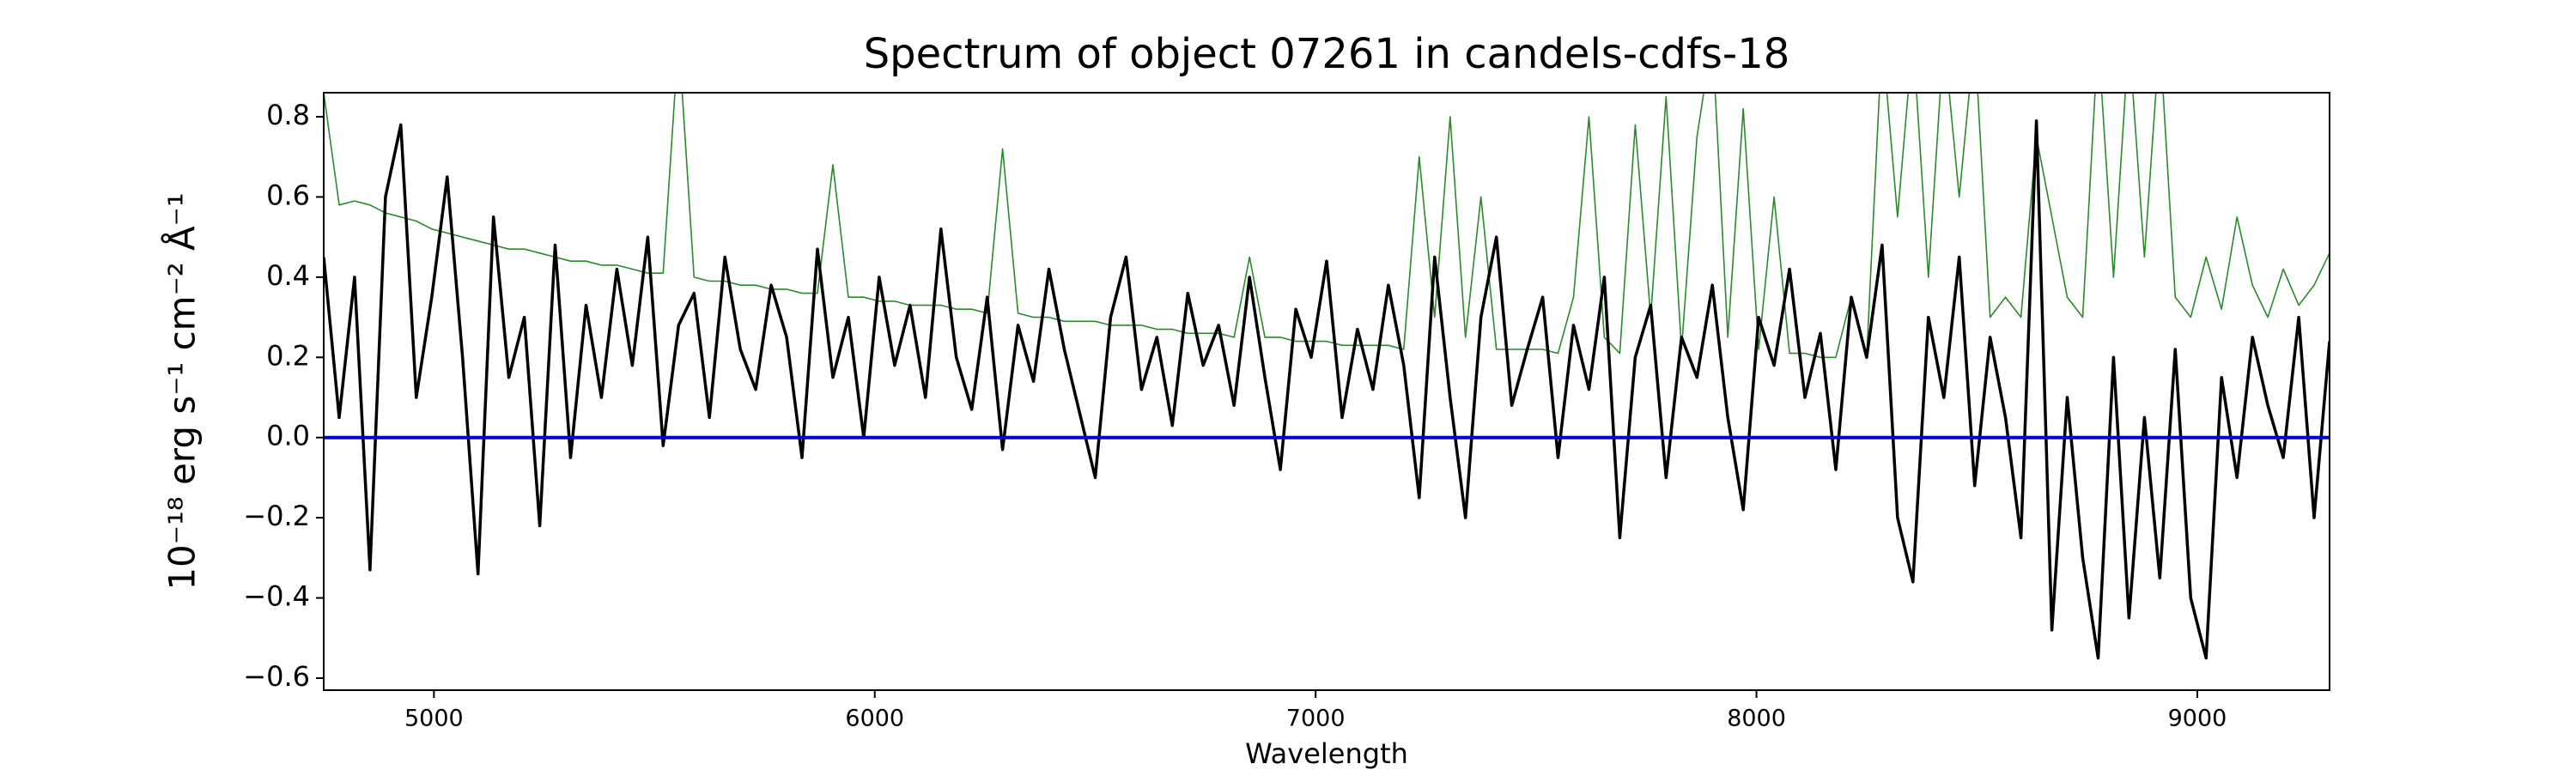 The image size is (2576, 776). I want to click on x-tick-label: 7000, so click(1316, 719).